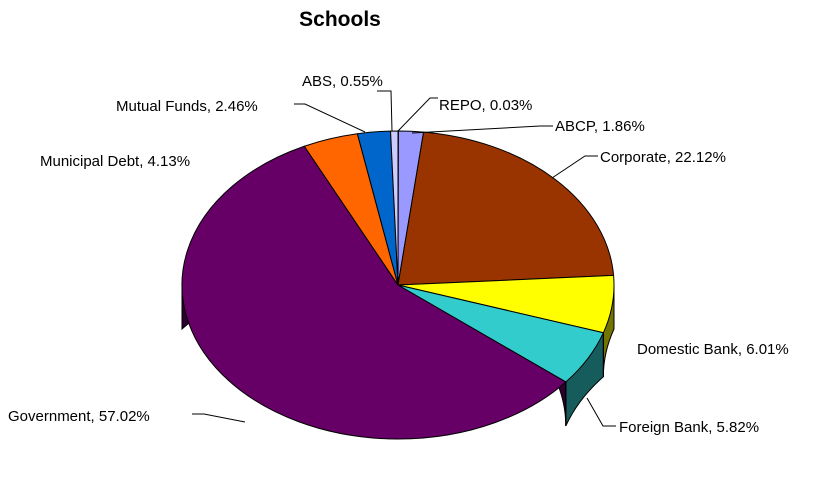  What do you see at coordinates (574, 167) in the screenshot?
I see `leader-line-corporate` at bounding box center [574, 167].